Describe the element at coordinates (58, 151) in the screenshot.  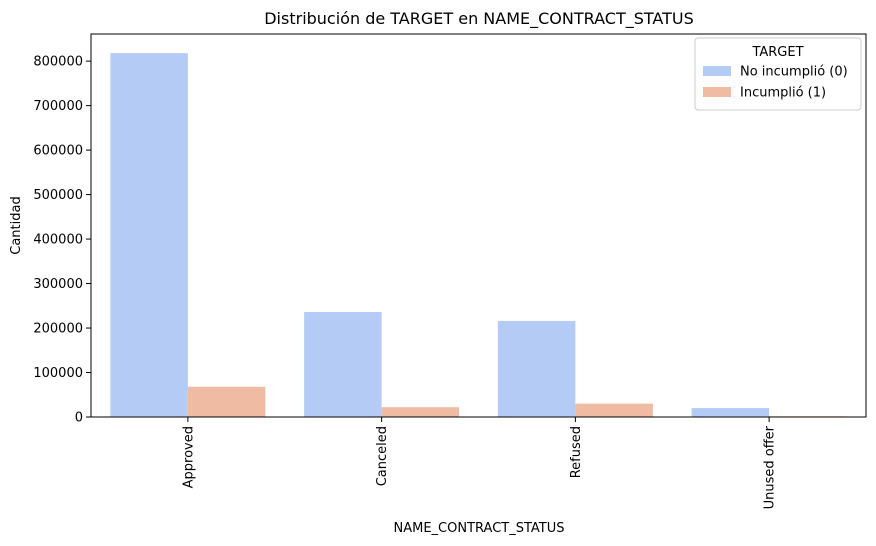
I see `y-tick-label: 600000` at that location.